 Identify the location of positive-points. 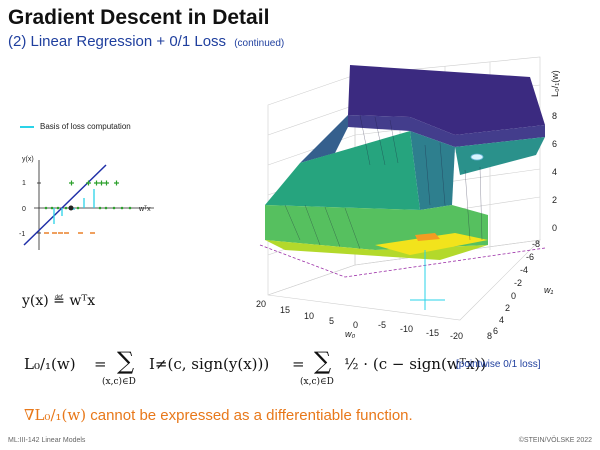
(94, 183).